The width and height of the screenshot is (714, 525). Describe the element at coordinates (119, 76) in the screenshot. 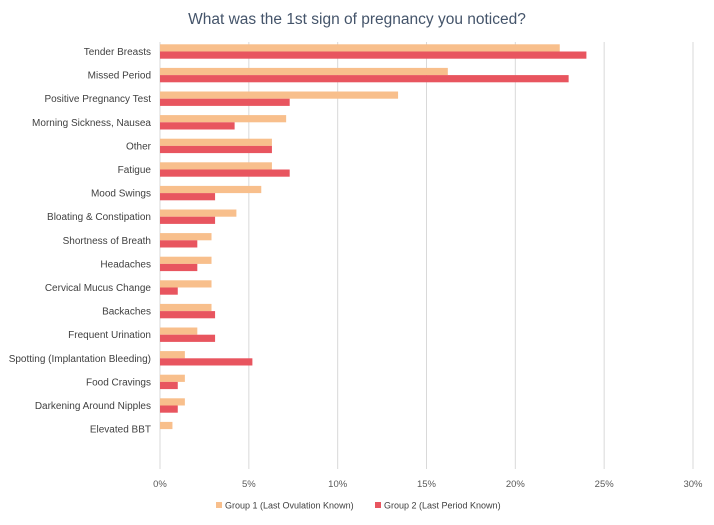

I see `category-label: Missed Period` at that location.